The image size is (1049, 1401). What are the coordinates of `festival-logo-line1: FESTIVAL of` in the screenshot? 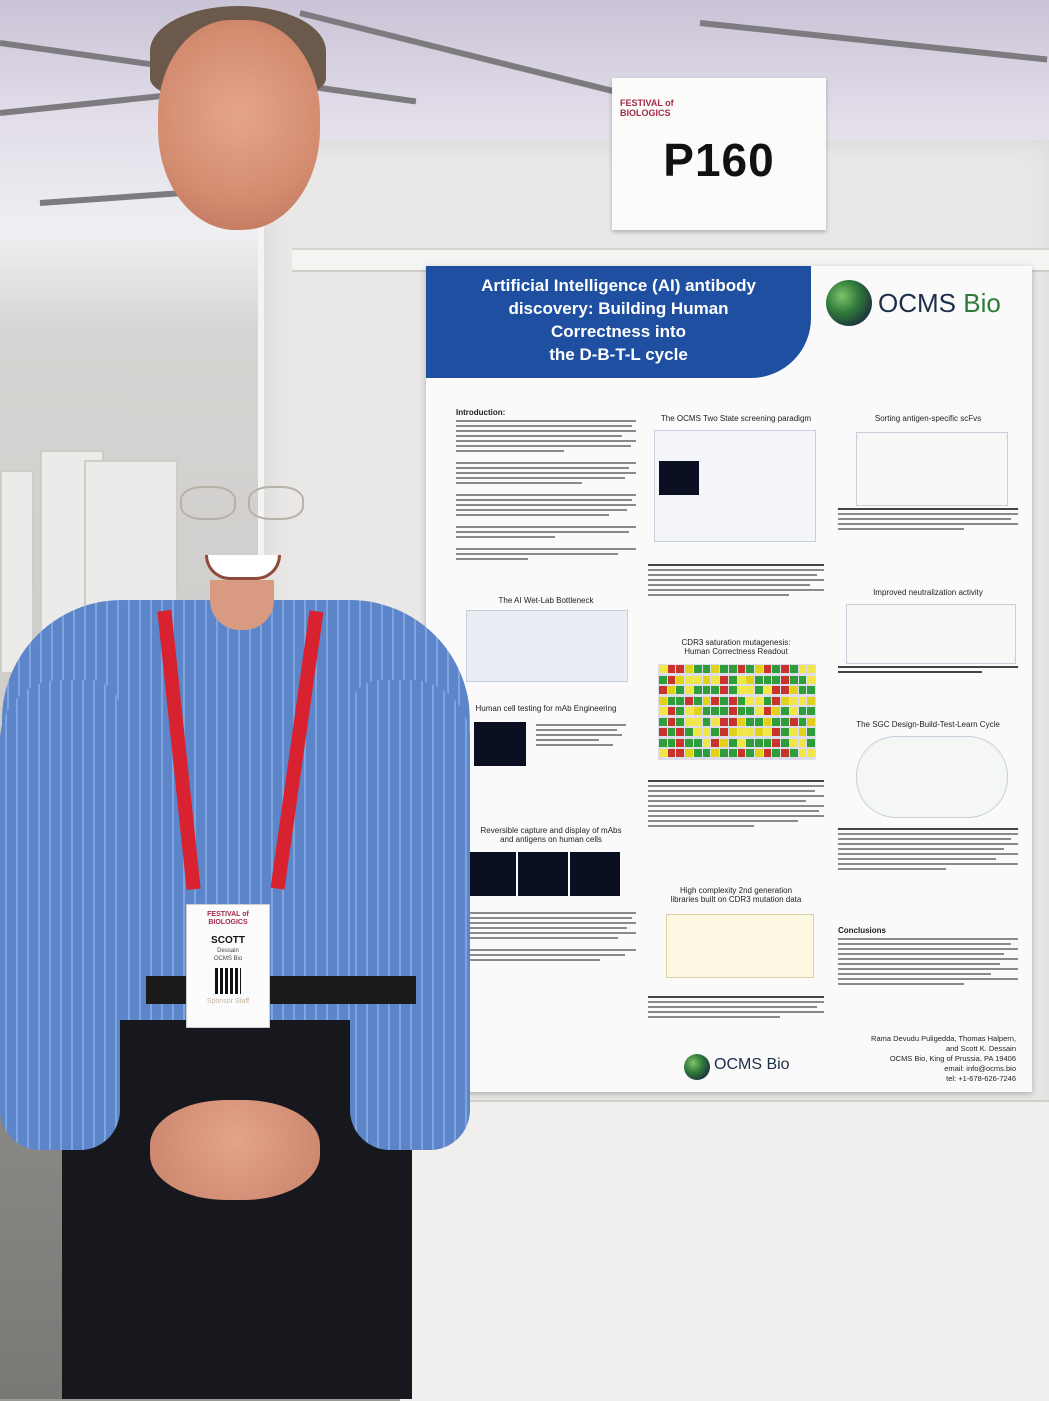 It's located at (647, 103).